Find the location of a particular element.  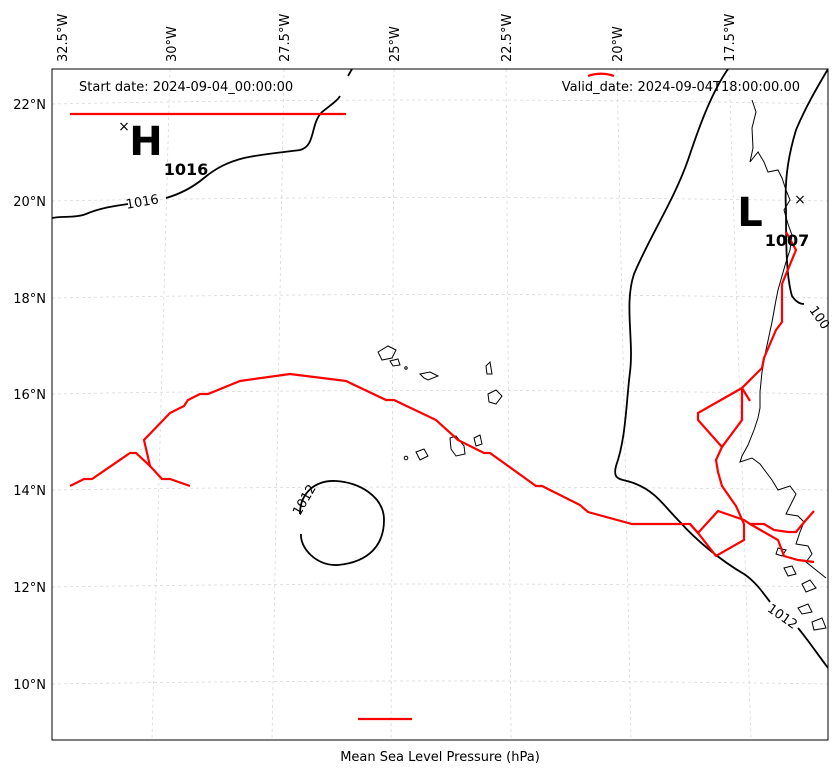

lat-label: 12°N is located at coordinates (29, 588).